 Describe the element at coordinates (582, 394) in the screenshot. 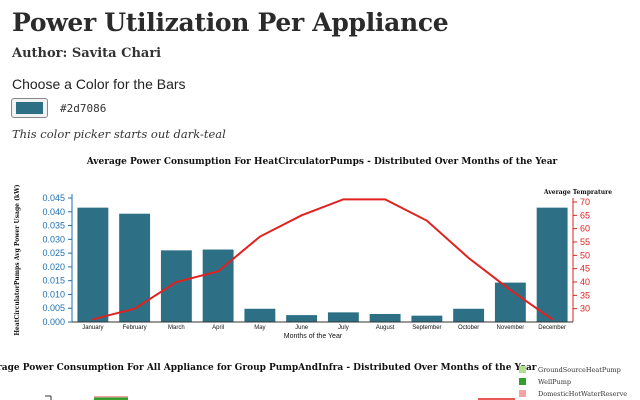

I see `chart2-legend-label: DomesticHotWaterReserve` at that location.